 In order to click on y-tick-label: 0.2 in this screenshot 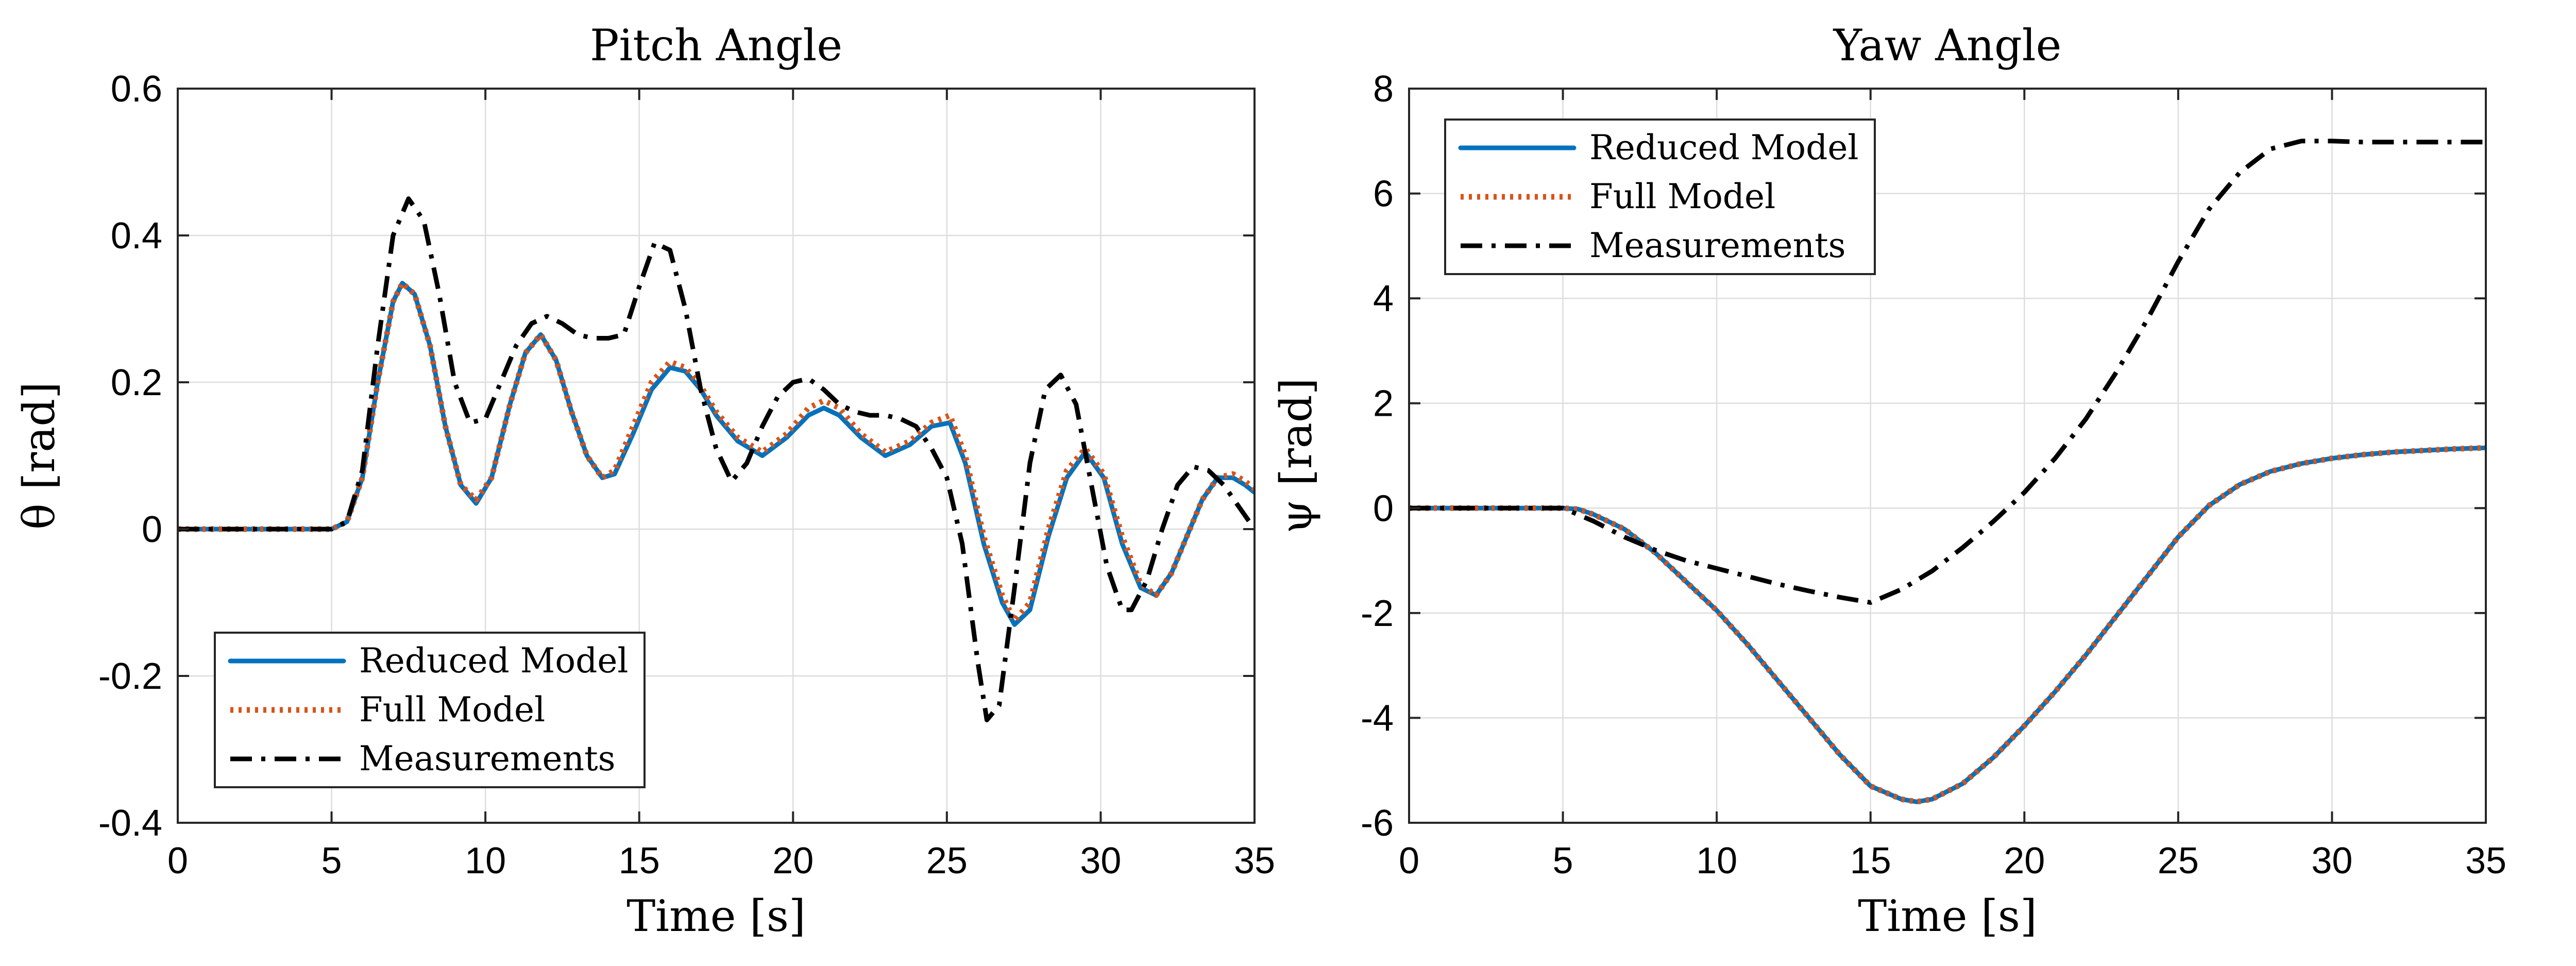, I will do `click(136, 382)`.